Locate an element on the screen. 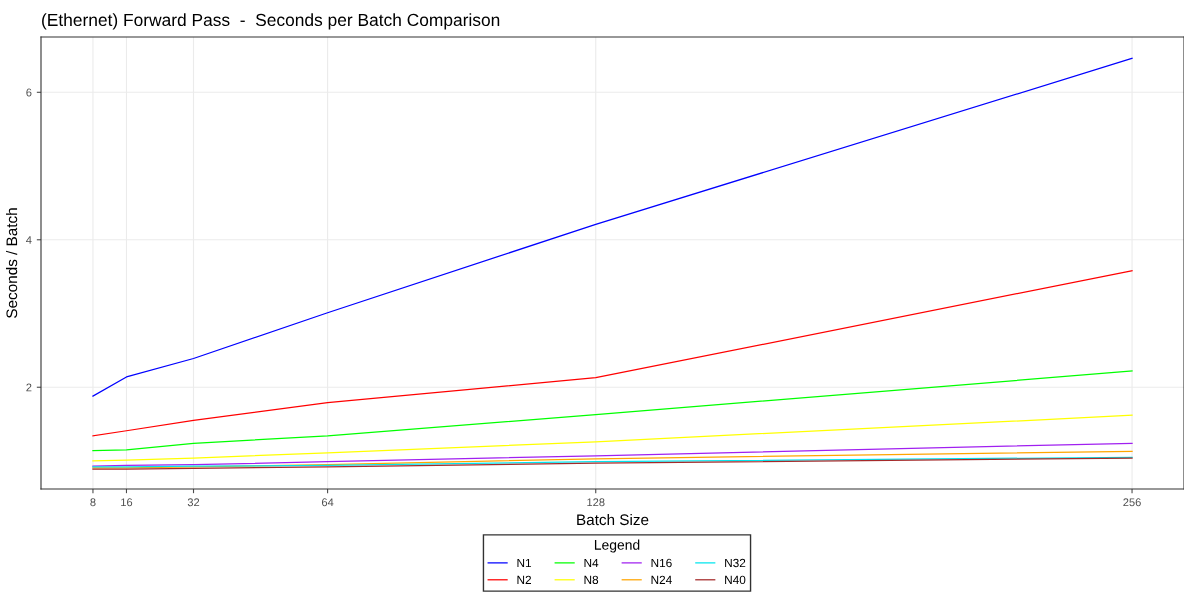 The image size is (1184, 597). legend-label: N32 is located at coordinates (735, 563).